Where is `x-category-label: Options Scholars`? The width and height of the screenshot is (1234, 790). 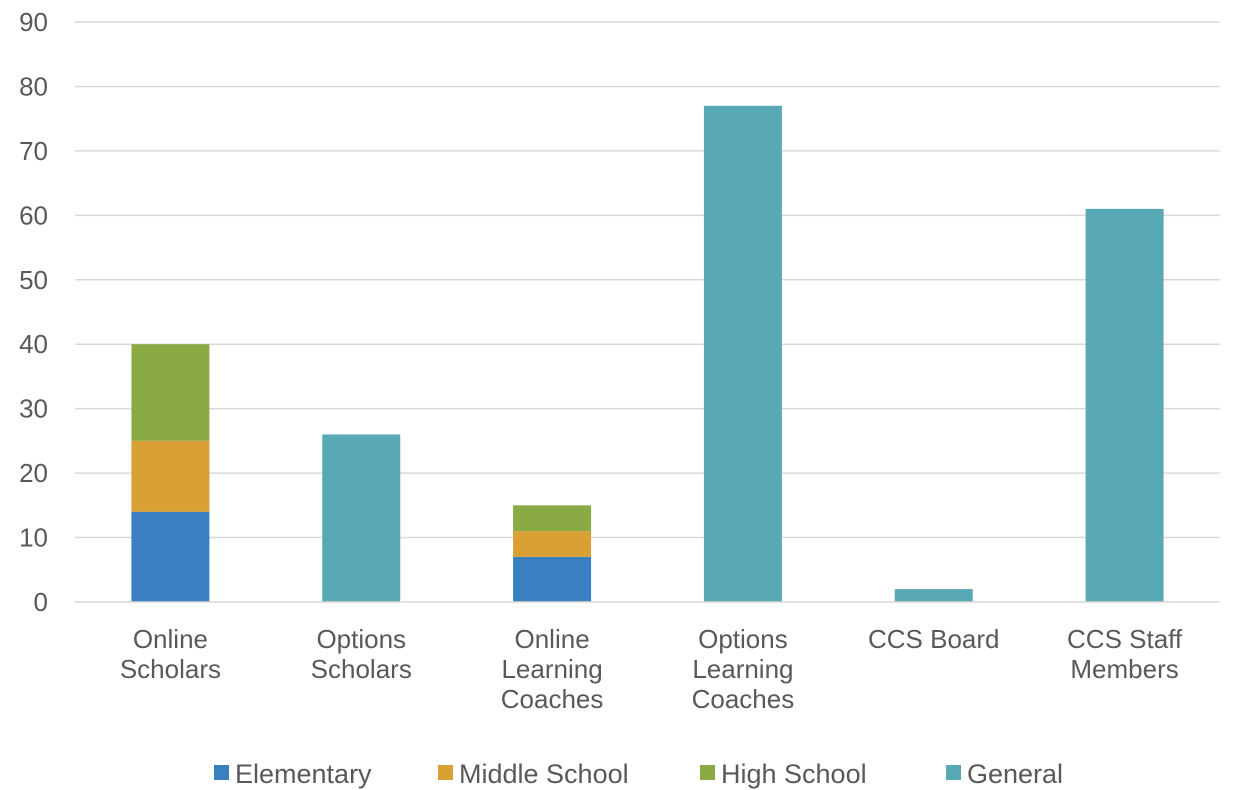 x-category-label: Options Scholars is located at coordinates (361, 654).